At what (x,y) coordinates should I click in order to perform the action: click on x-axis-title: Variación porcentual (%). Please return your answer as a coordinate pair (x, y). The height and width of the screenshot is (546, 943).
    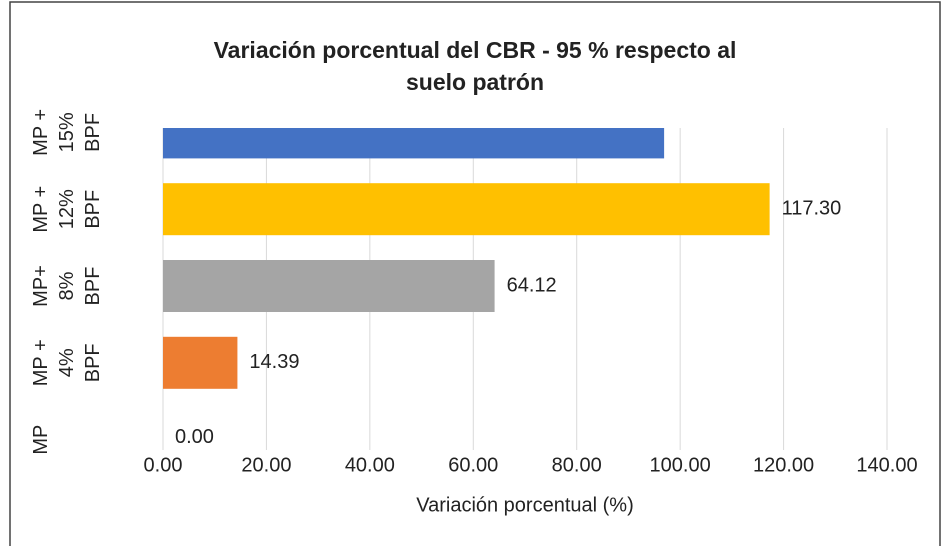
    Looking at the image, I should click on (525, 505).